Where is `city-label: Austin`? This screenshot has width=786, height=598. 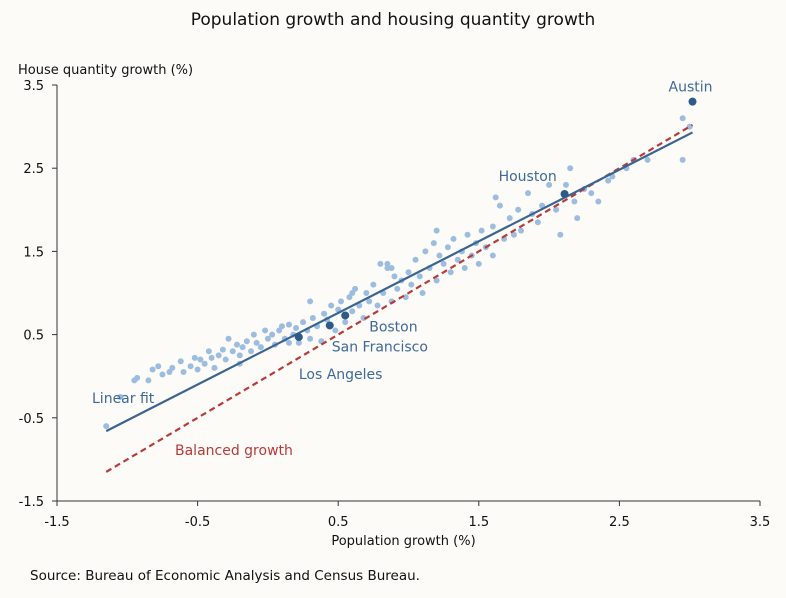
city-label: Austin is located at coordinates (691, 88).